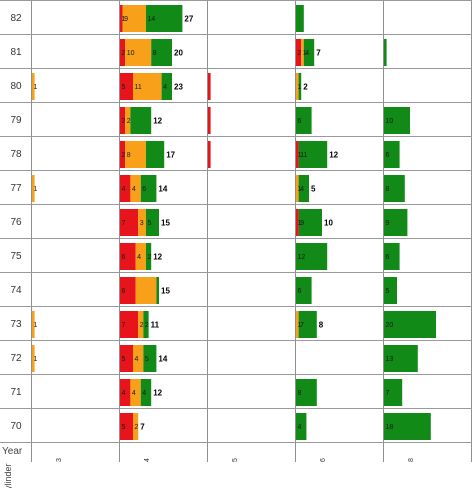  I want to click on total-label: 17, so click(170, 155).